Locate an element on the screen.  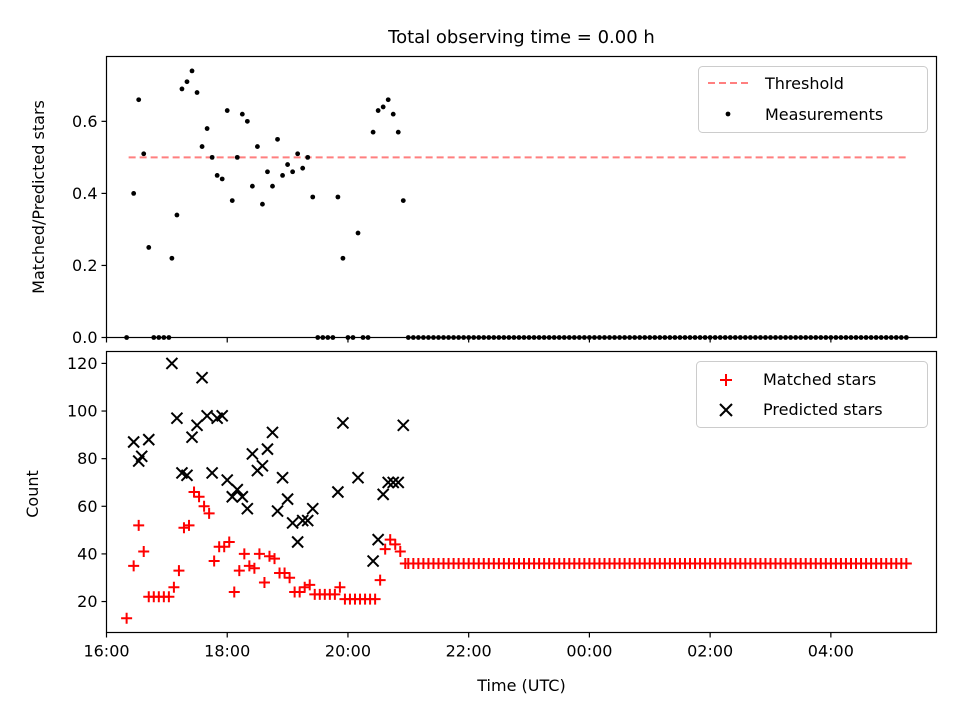
bottom-y-axis-label: Count is located at coordinates (32, 494).